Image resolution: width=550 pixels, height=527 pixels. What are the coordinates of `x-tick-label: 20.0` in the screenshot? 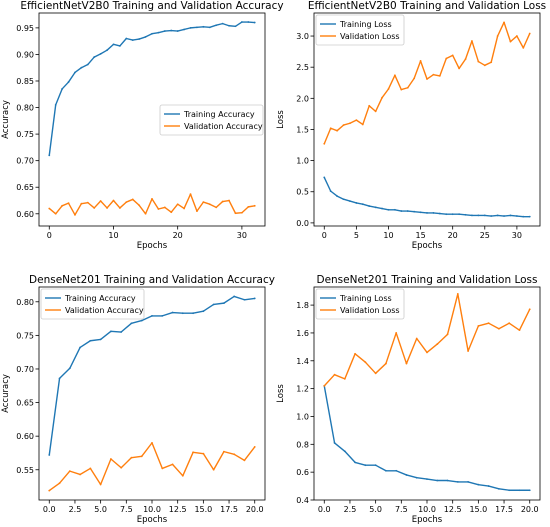 It's located at (255, 509).